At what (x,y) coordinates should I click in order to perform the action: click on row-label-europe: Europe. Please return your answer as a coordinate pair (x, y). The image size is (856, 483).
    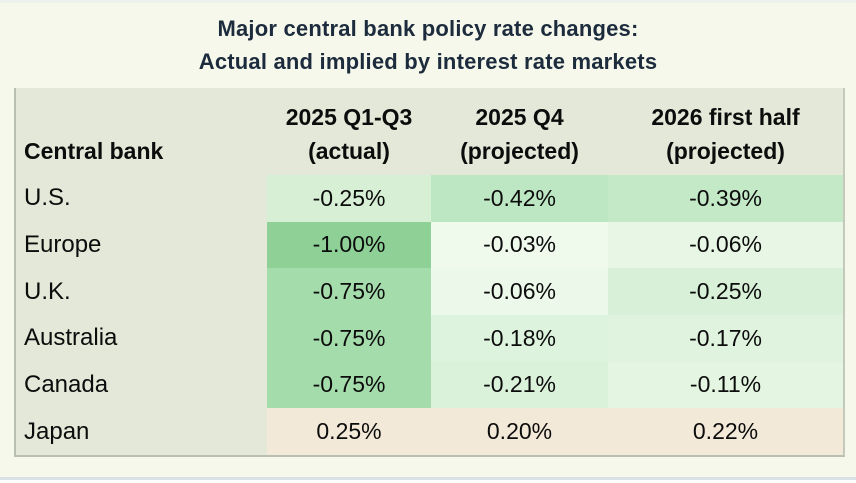
    Looking at the image, I should click on (141, 245).